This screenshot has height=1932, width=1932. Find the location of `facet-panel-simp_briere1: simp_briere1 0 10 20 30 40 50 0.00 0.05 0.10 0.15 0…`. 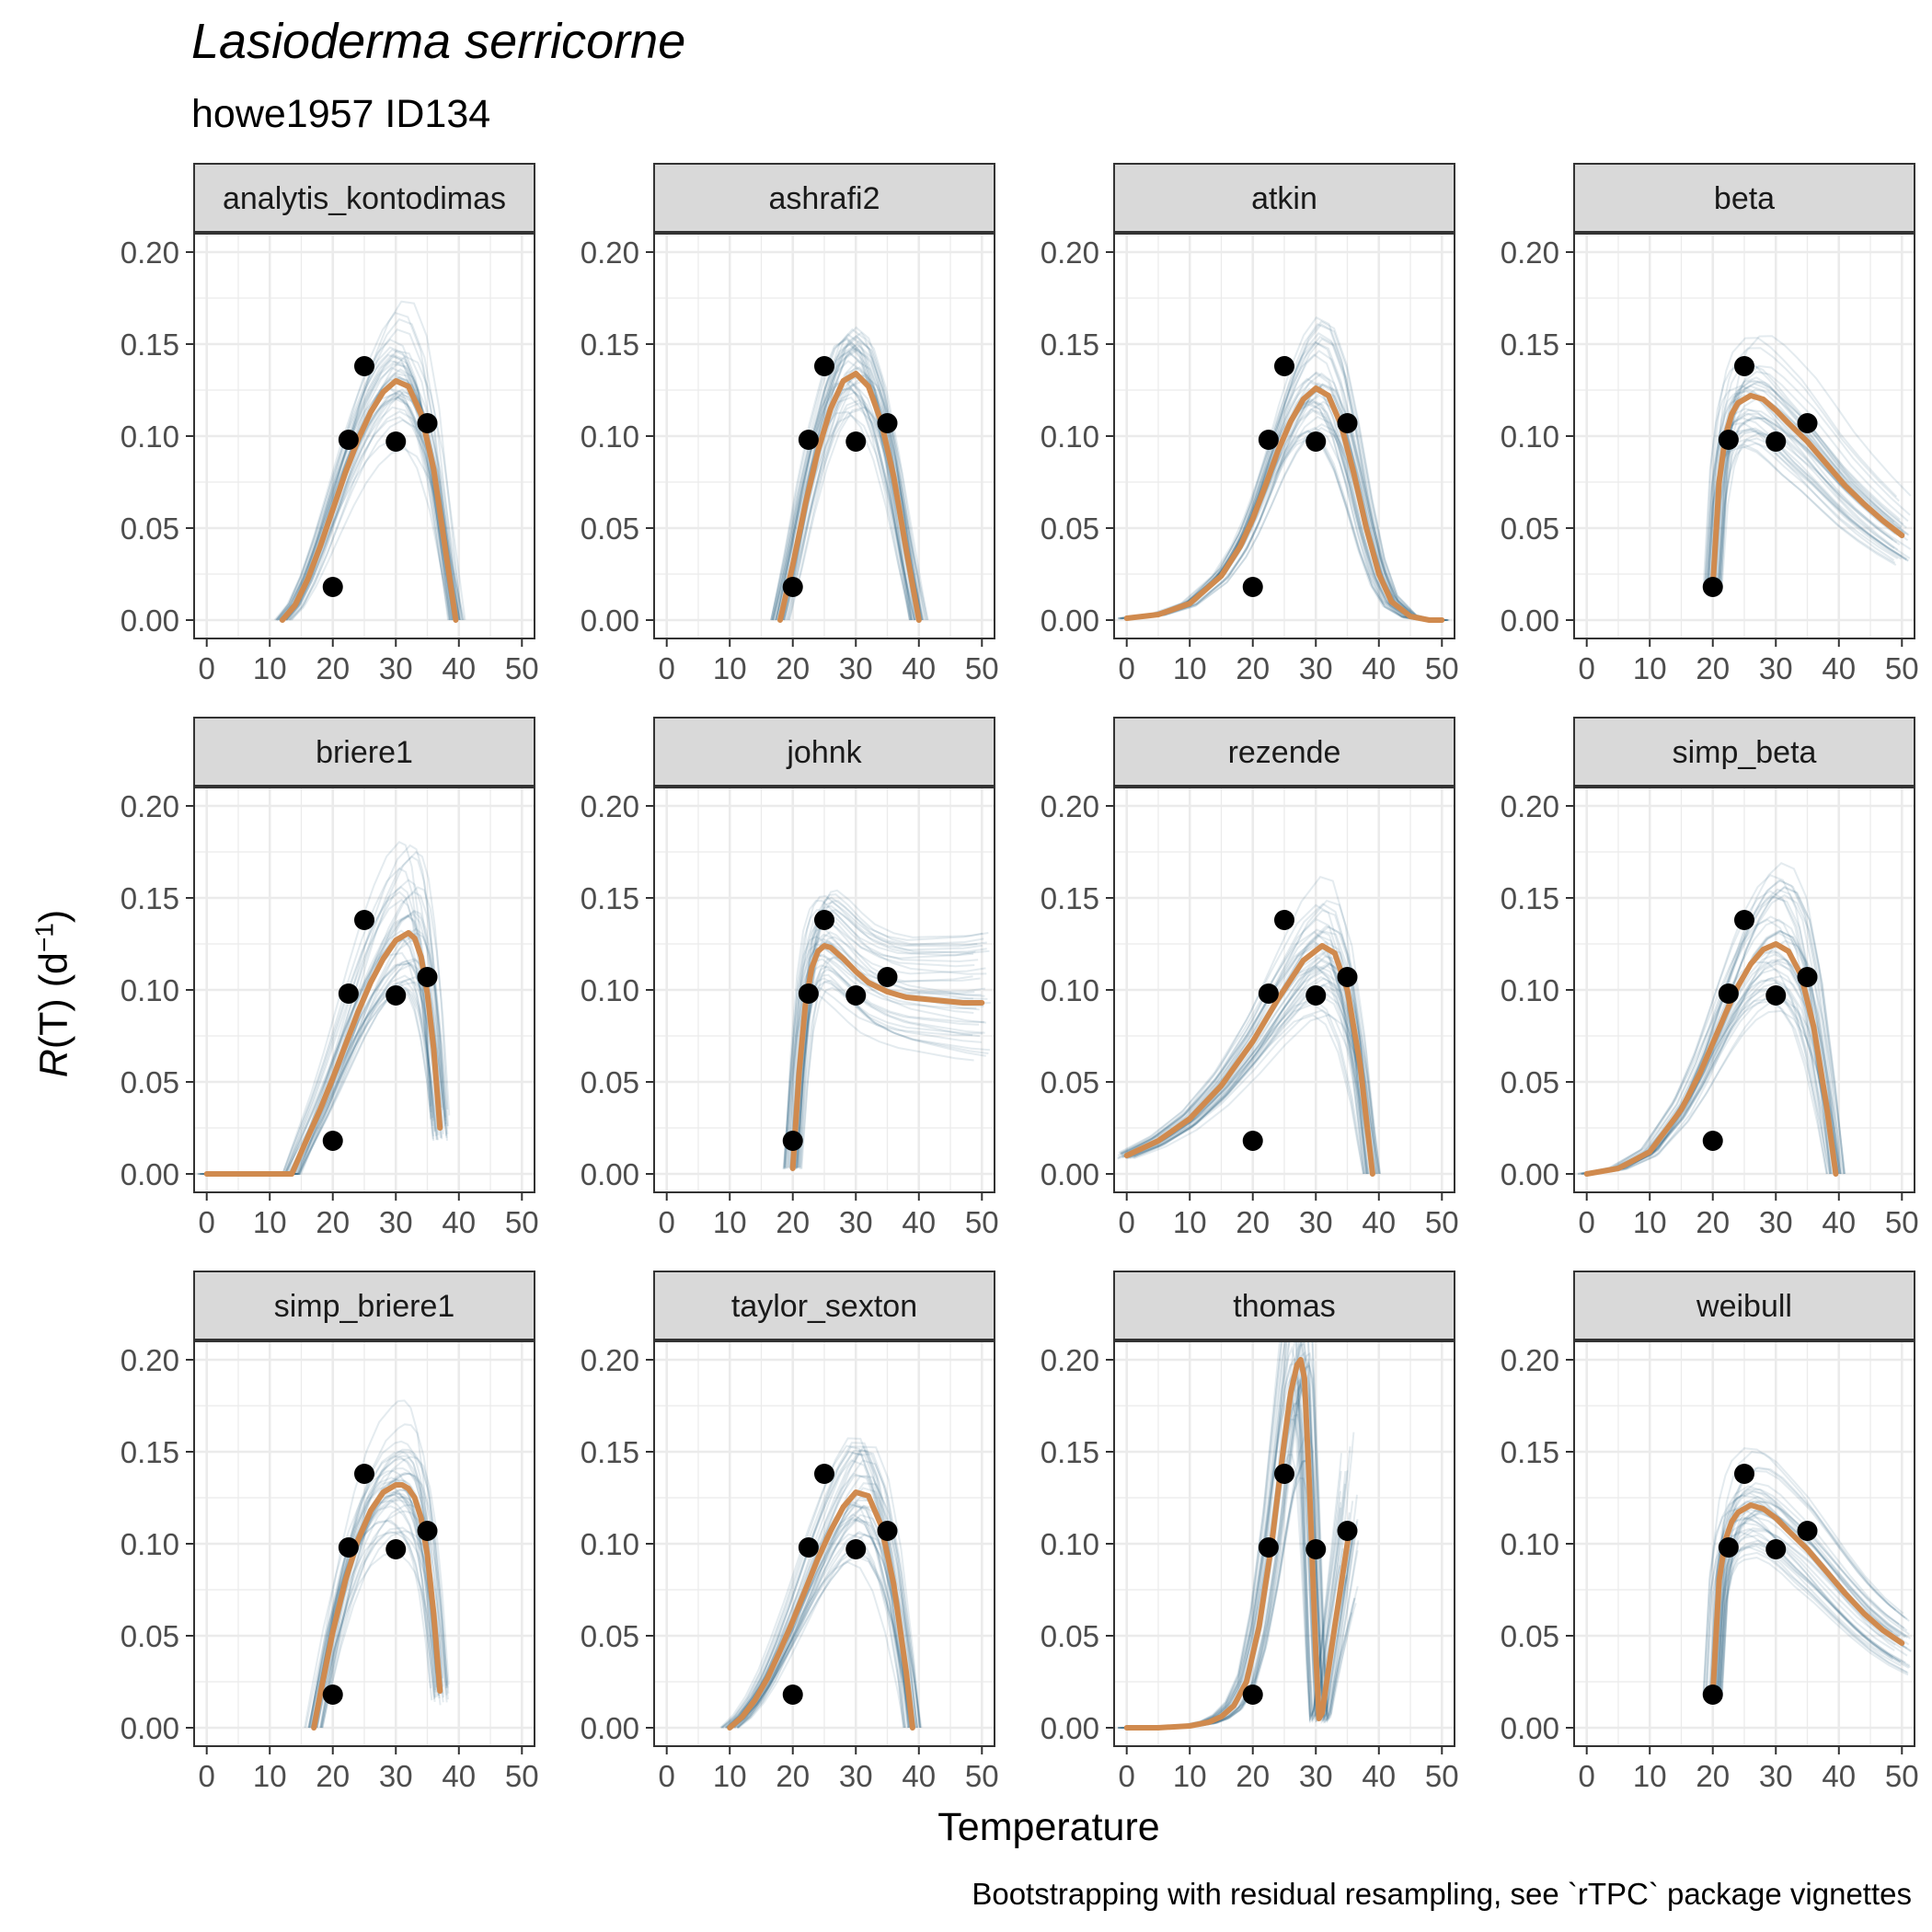

facet-panel-simp_briere1: simp_briere1 0 10 20 30 40 50 0.00 0.05 0.10 0.15 0… is located at coordinates (330, 1532).